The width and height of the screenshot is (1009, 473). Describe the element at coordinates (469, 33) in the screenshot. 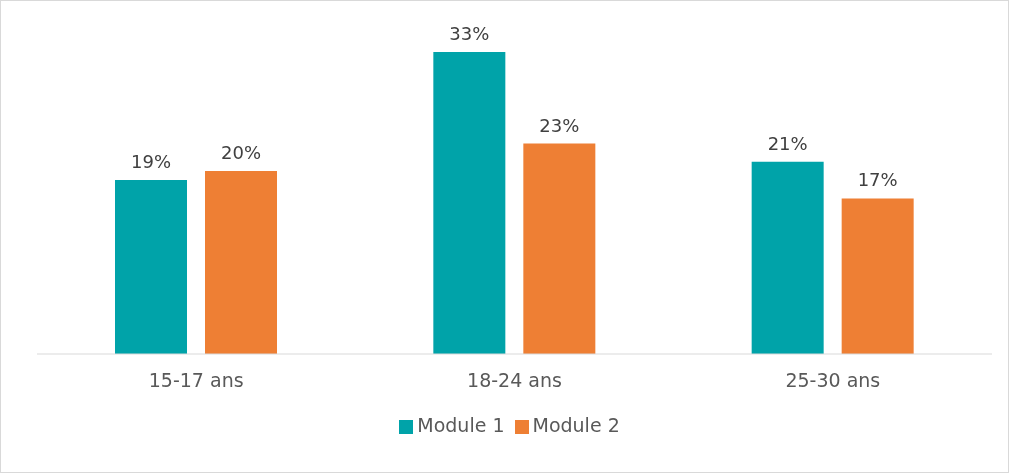

I see `data-label: 33%` at that location.